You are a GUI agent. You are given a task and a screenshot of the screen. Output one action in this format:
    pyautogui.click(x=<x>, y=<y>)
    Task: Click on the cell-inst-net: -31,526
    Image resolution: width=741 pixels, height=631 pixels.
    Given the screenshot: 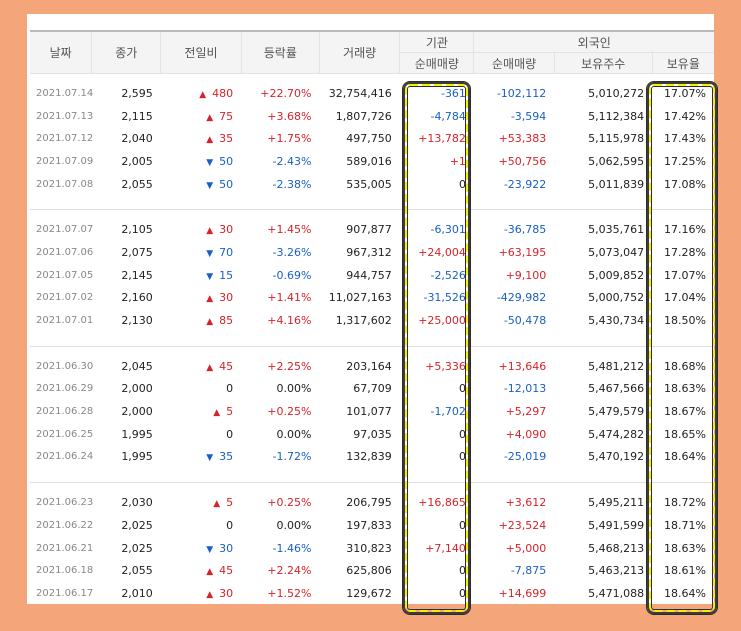 What is the action you would take?
    pyautogui.click(x=444, y=298)
    